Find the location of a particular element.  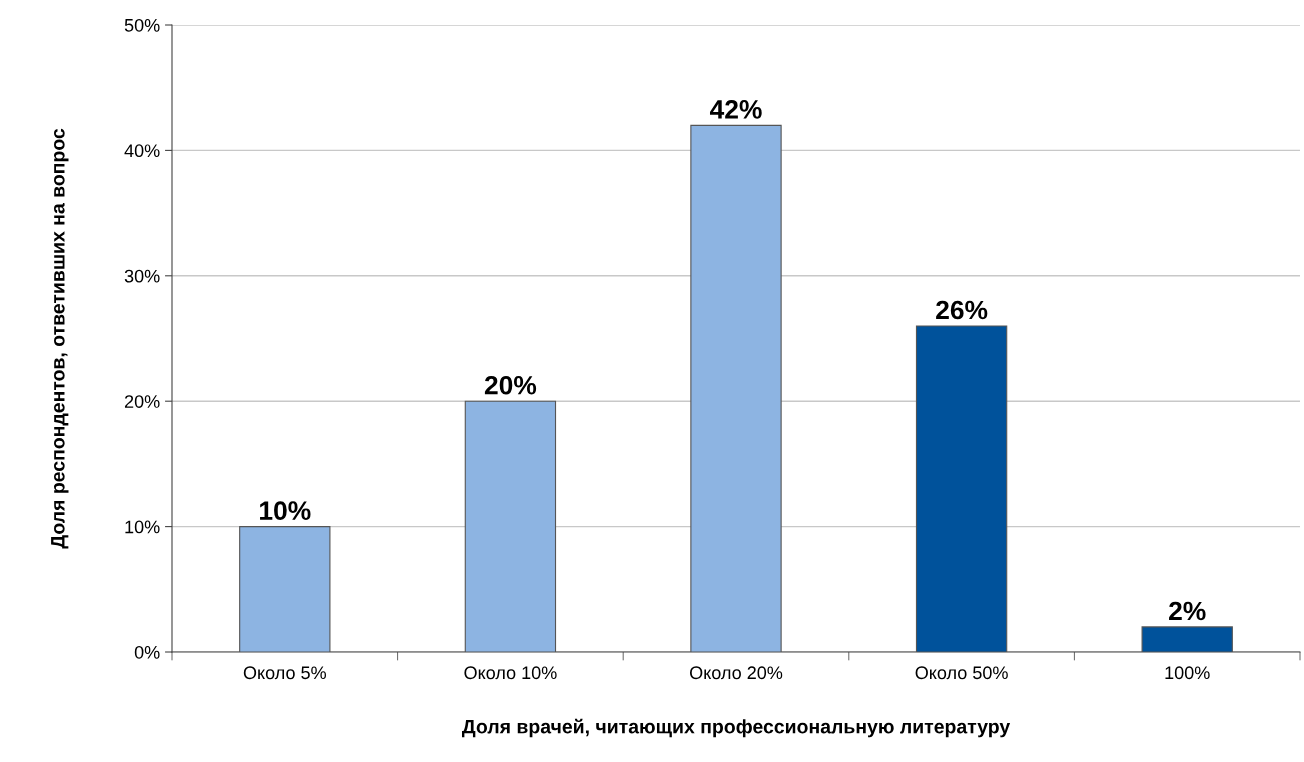

x-tick-label: Около 50% is located at coordinates (961, 673).